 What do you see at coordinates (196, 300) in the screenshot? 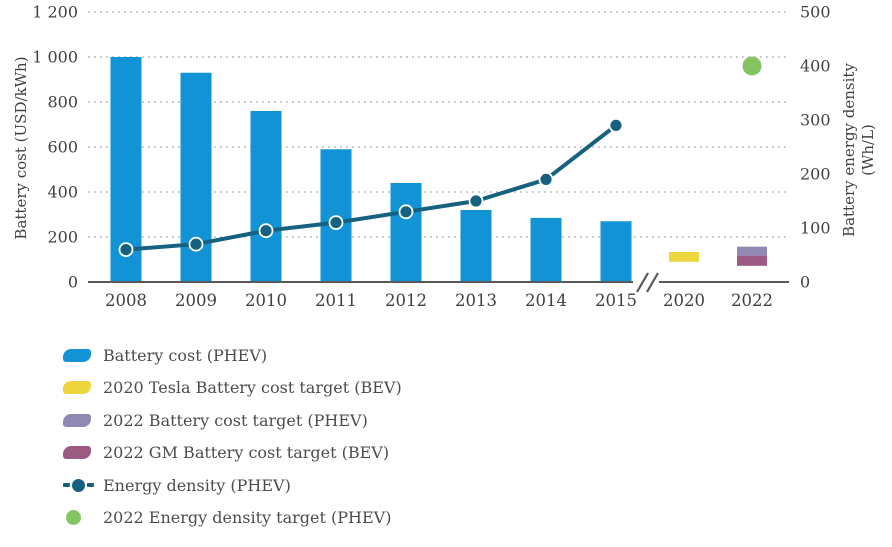
I see `x-tick-label: 2009` at bounding box center [196, 300].